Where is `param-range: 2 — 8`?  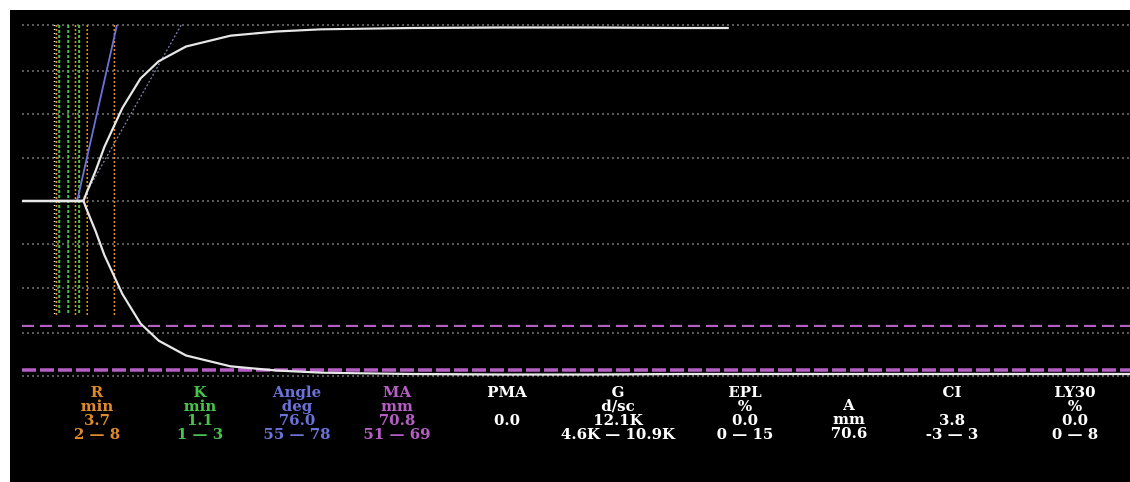
param-range: 2 — 8 is located at coordinates (97, 434).